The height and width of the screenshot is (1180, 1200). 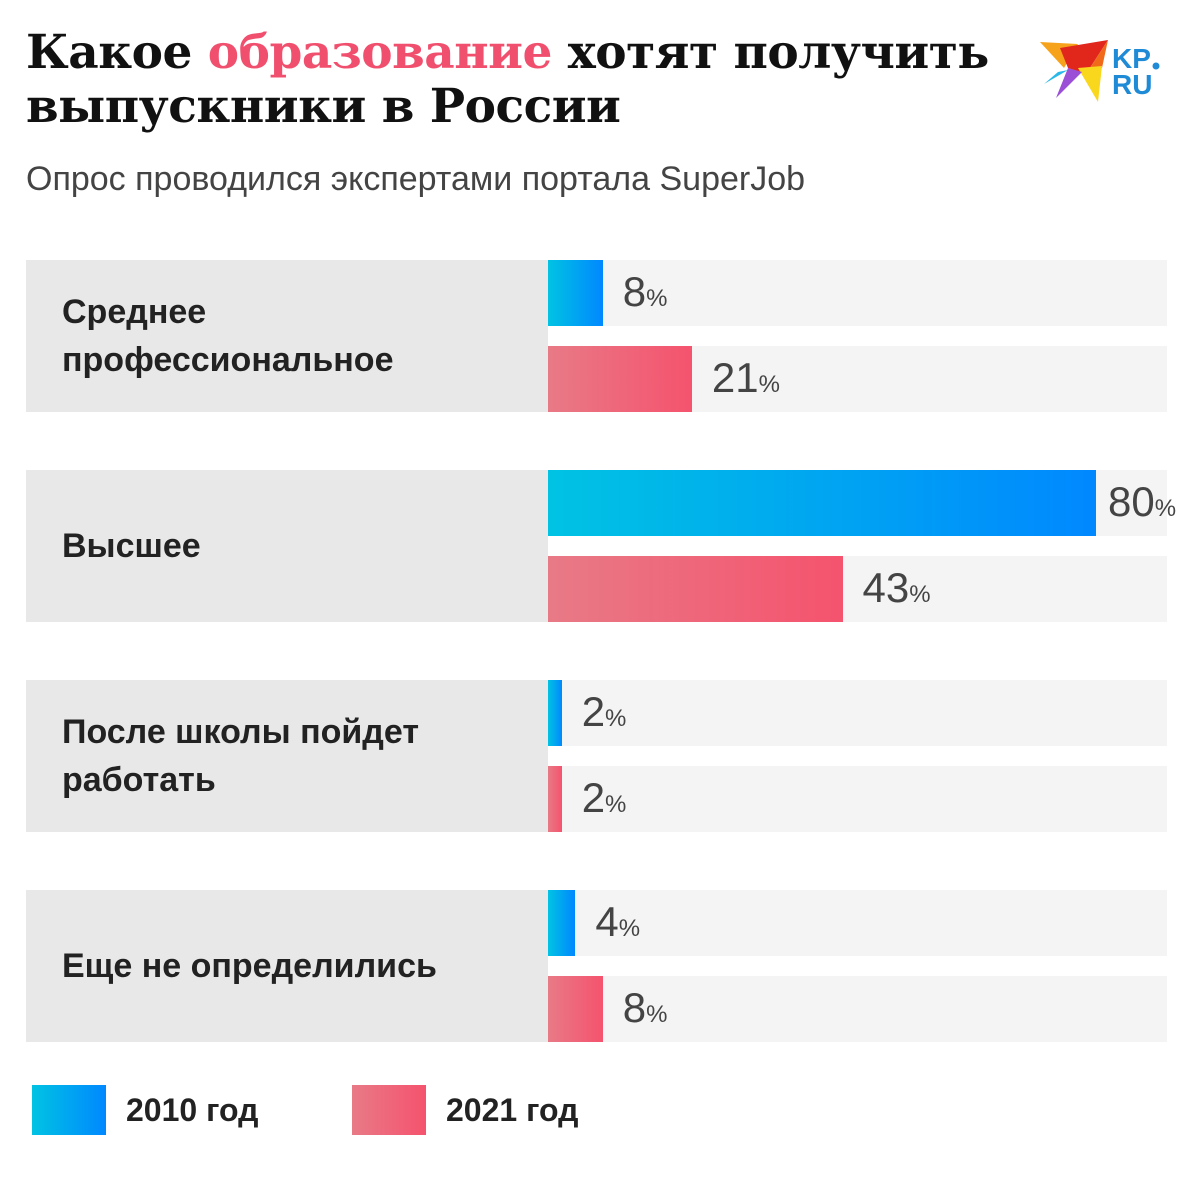 I want to click on data-label: 4%, so click(x=617, y=922).